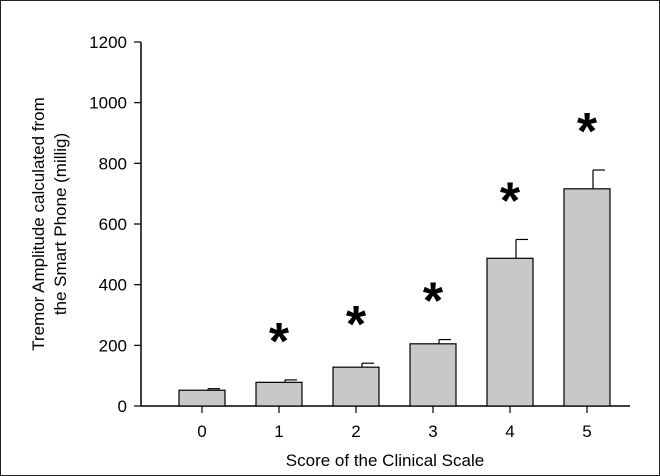  I want to click on x-tick-label: 0, so click(201, 431).